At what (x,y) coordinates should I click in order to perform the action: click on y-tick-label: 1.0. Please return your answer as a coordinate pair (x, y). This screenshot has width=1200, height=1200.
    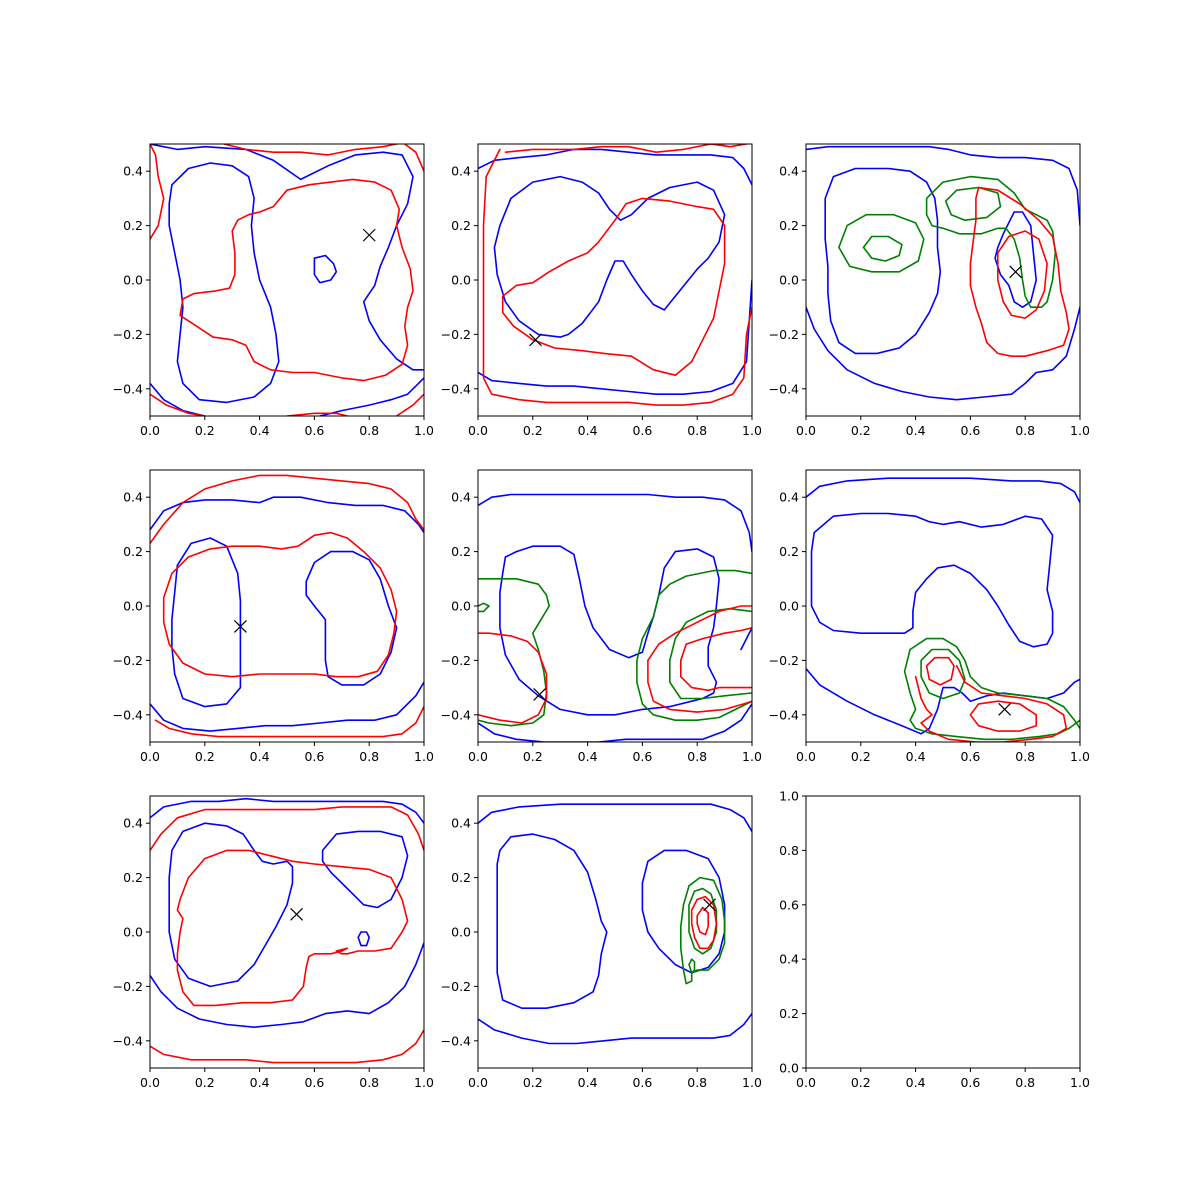
    Looking at the image, I should click on (789, 796).